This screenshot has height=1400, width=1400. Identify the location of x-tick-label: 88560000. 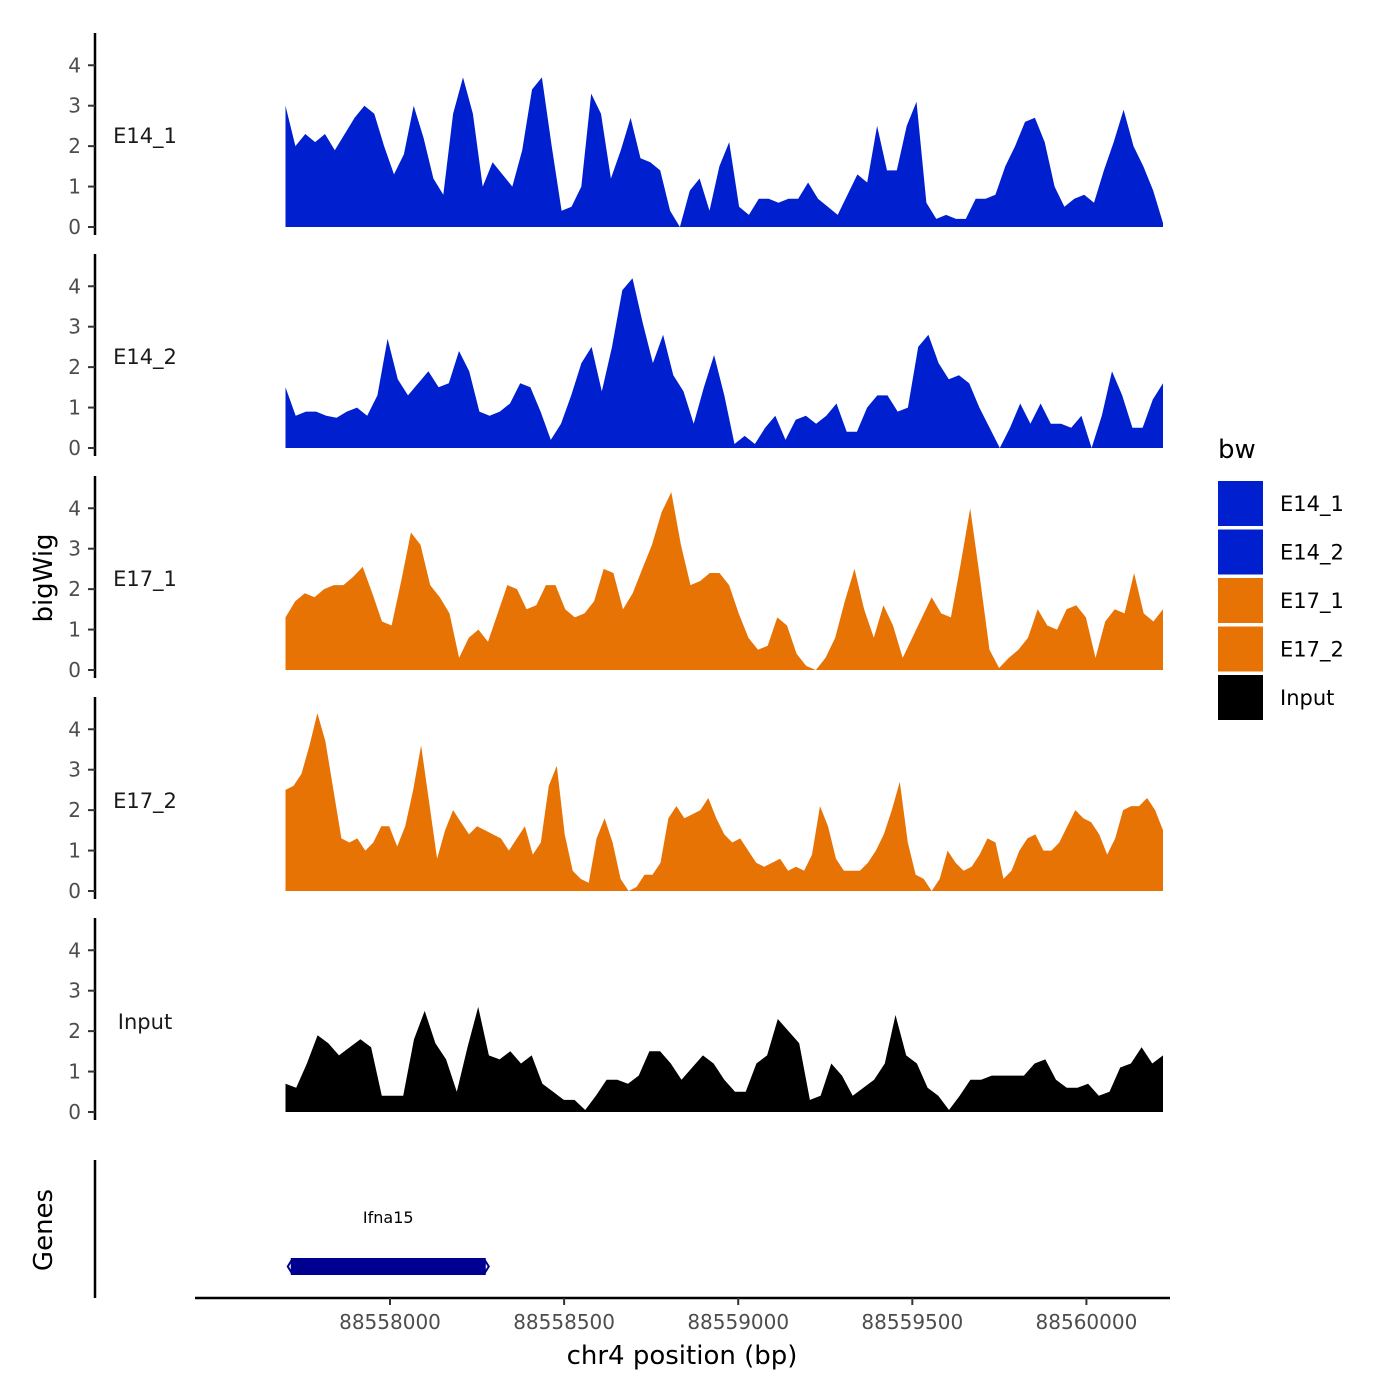
(1087, 1322).